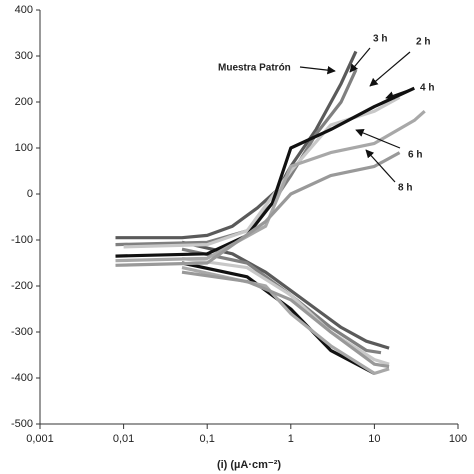 This screenshot has height=474, width=474. I want to click on y-tick-label: -300, so click(22, 332).